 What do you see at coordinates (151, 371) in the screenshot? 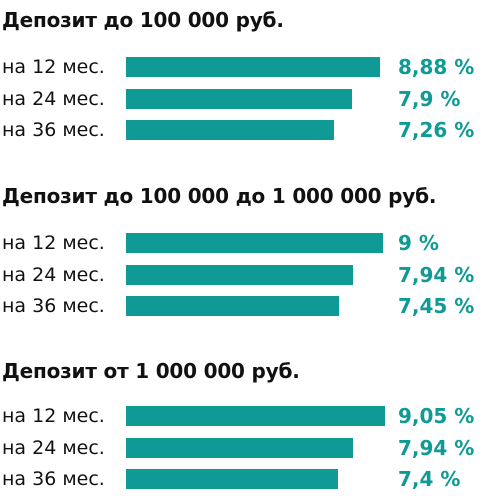
I see `chart-title: Депозит от 1 000 000 руб.` at bounding box center [151, 371].